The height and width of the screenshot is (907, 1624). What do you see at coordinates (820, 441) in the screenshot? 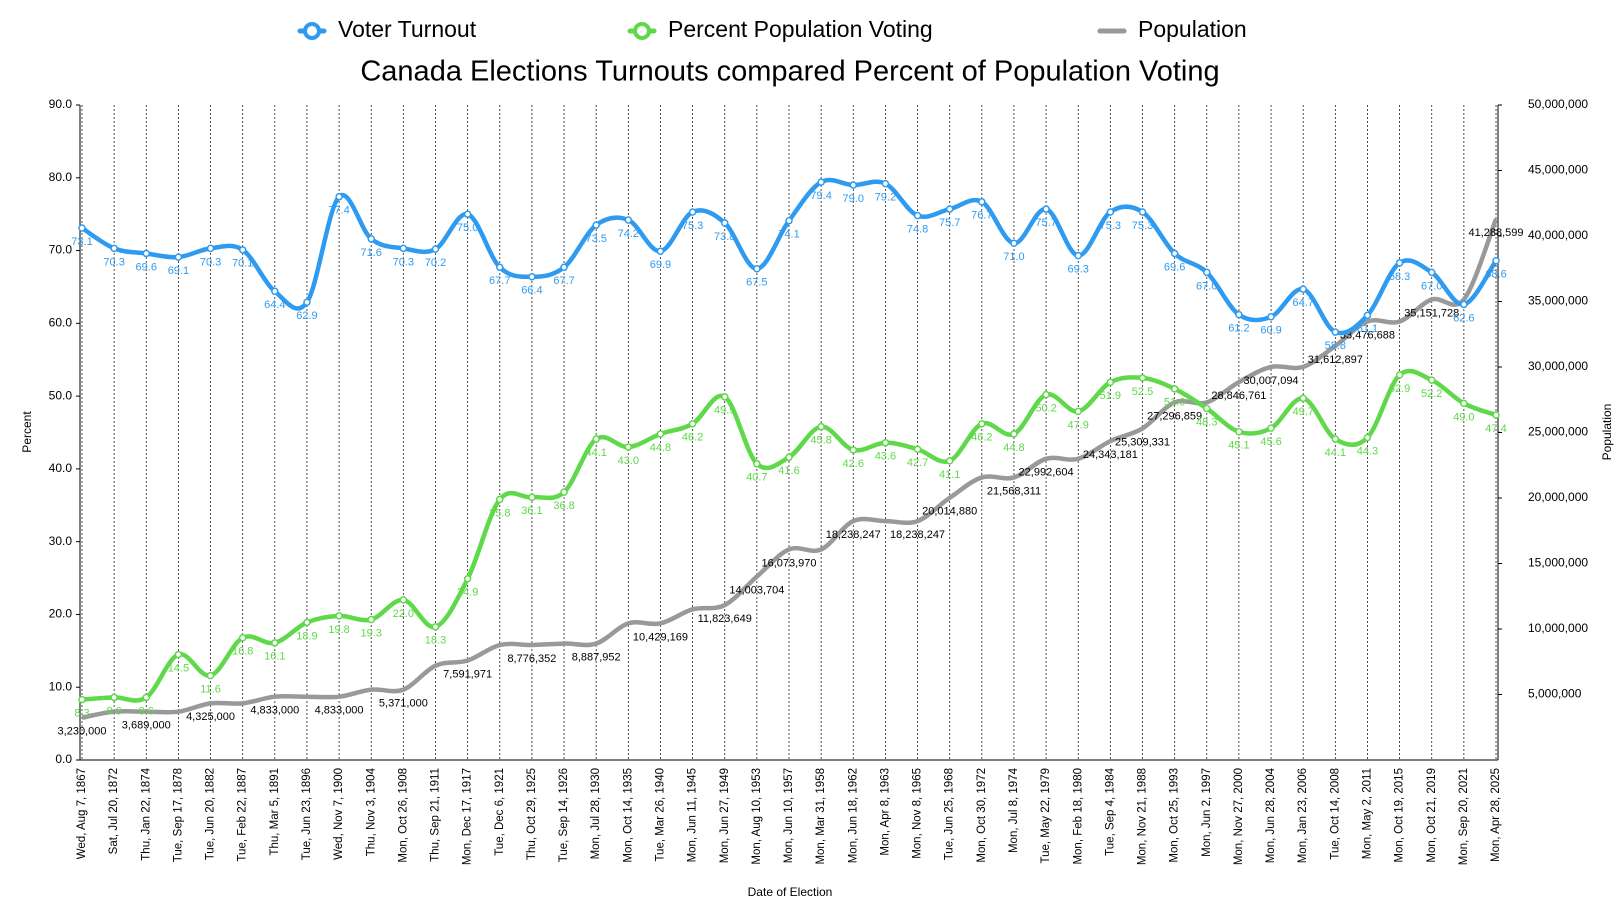
I see `data-label: 45.8` at bounding box center [820, 441].